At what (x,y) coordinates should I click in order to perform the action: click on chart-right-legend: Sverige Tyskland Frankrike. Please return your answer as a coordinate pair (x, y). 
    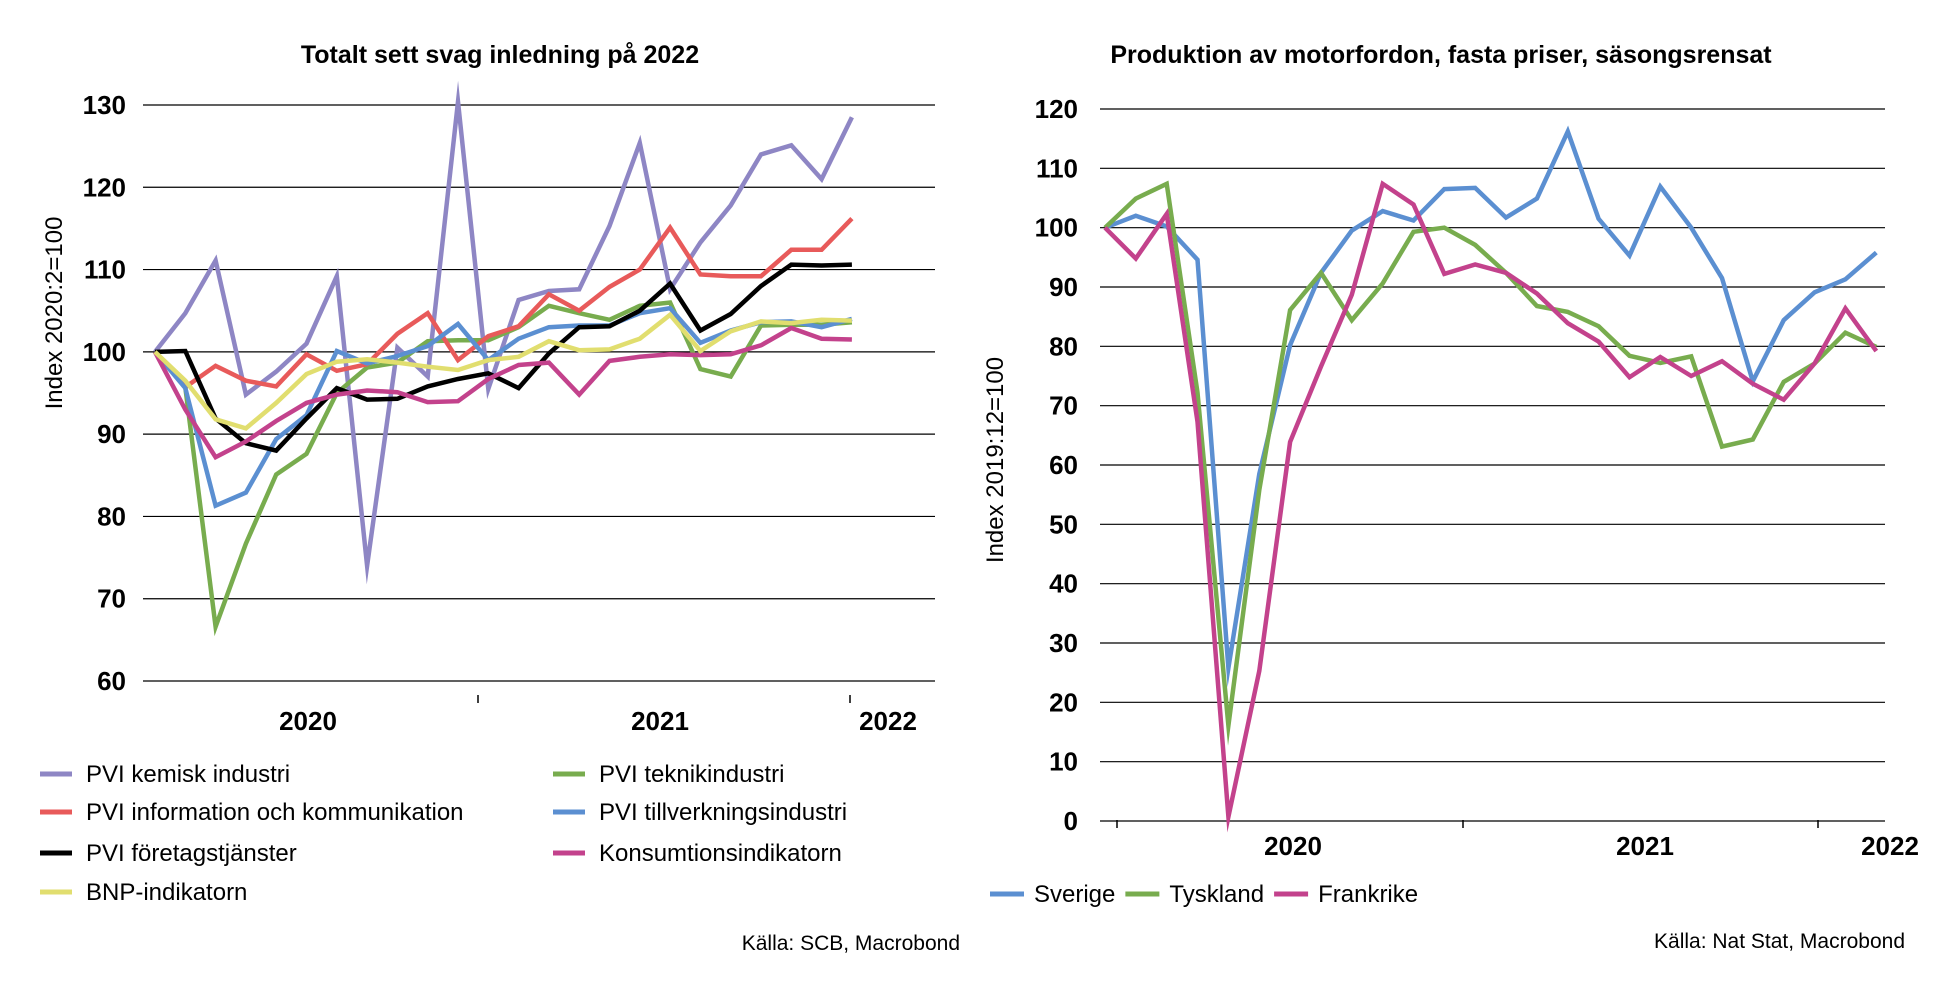
    Looking at the image, I should click on (1204, 894).